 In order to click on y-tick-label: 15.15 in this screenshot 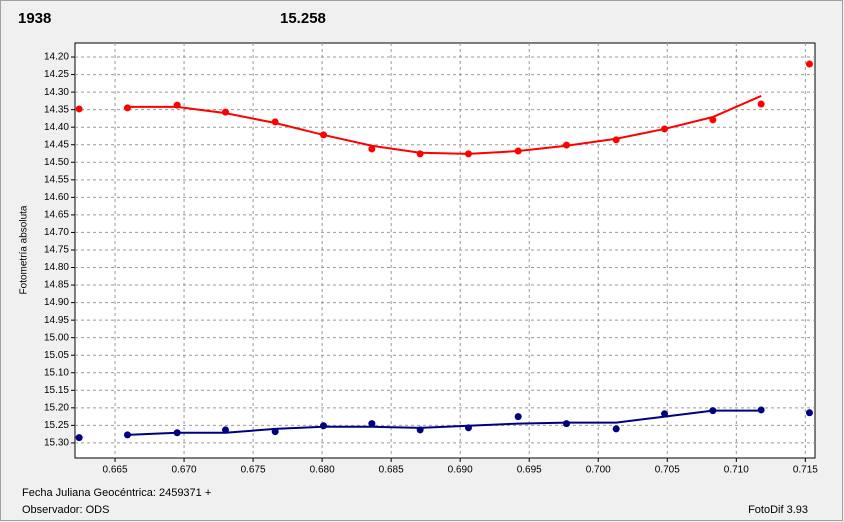, I will do `click(56, 390)`.